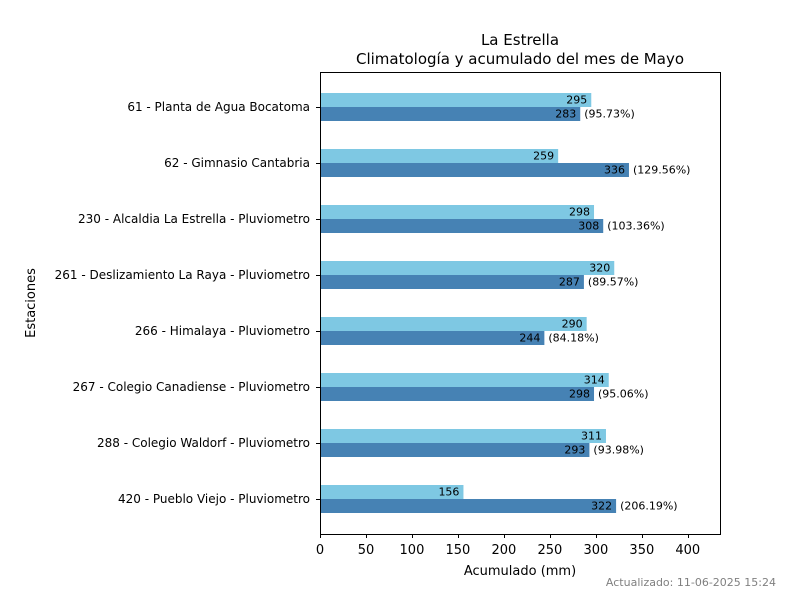 The height and width of the screenshot is (600, 800). Describe the element at coordinates (549, 550) in the screenshot. I see `x-tick-label: 250` at that location.